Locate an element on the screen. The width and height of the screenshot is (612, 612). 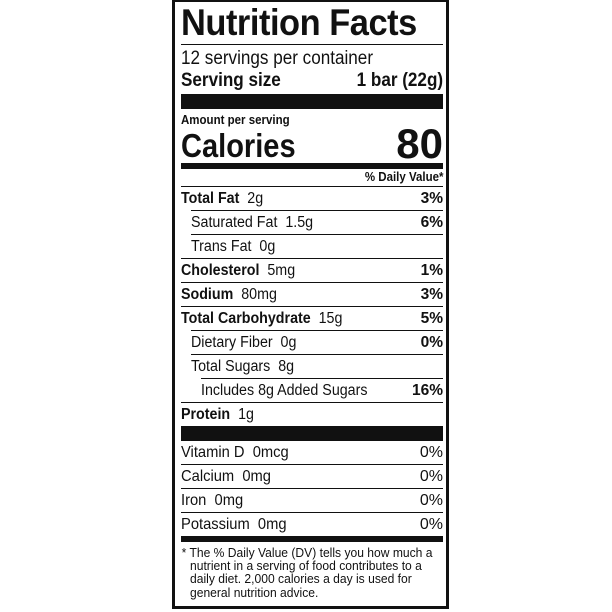
nutrient-name: Sodium is located at coordinates (207, 294).